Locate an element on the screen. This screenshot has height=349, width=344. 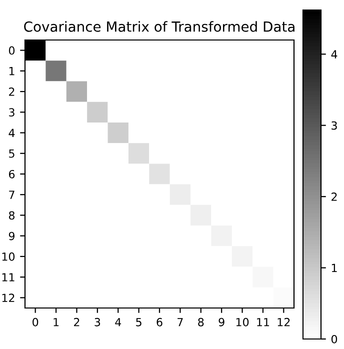
y-tick-label: 11 is located at coordinates (8, 277).